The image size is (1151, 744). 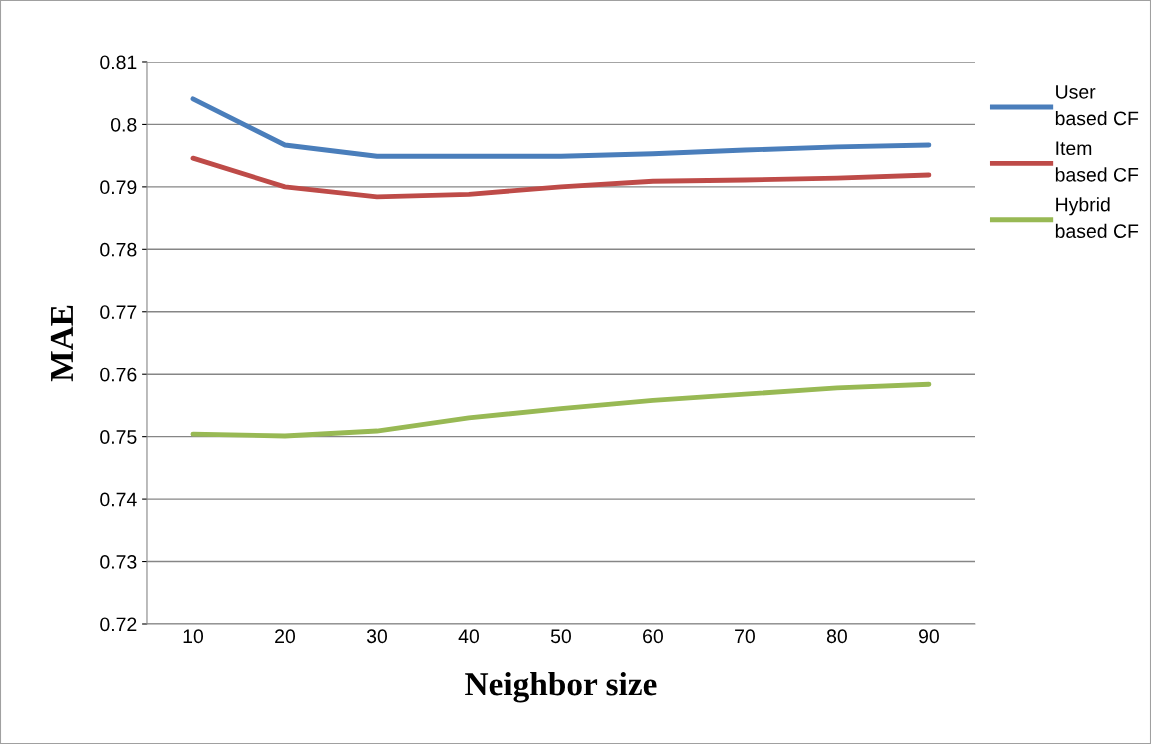 I want to click on x-axis-title: Neighbor size, so click(x=561, y=687).